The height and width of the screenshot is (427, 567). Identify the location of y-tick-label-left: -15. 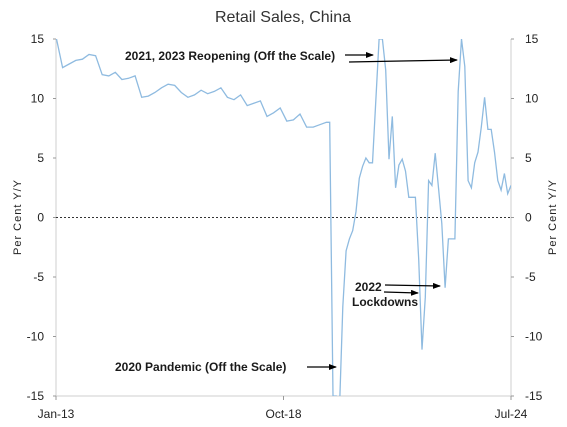
(36, 396).